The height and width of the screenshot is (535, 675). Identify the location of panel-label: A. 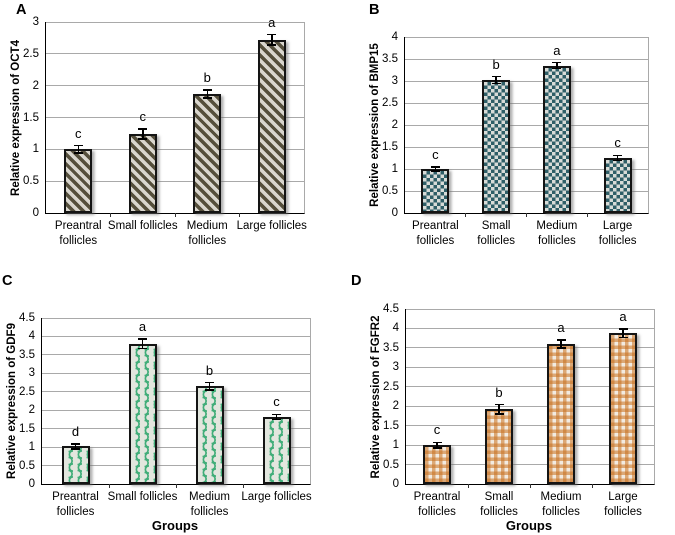
(21, 10).